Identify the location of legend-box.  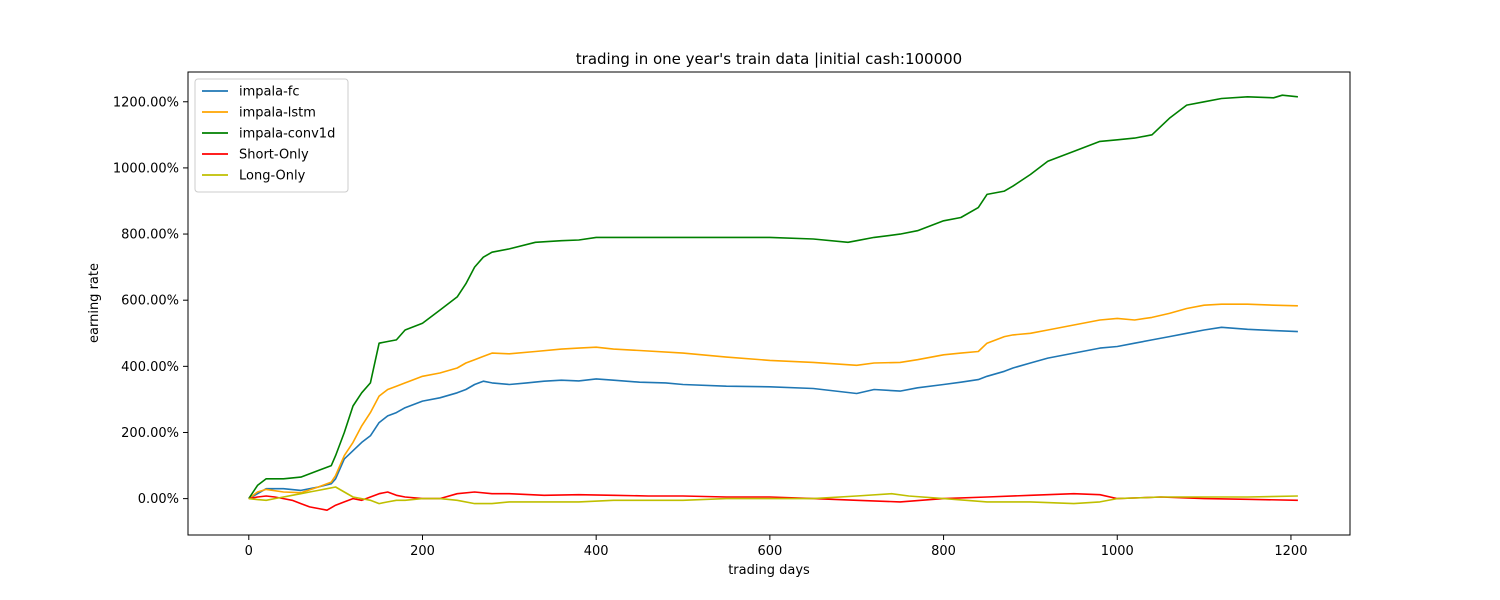
(271, 135).